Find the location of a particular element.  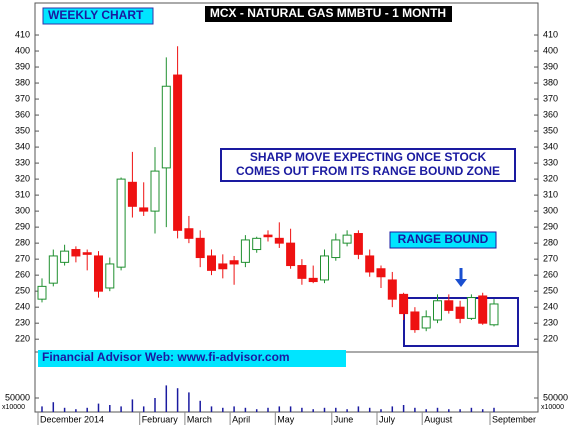

note-box is located at coordinates (368, 165).